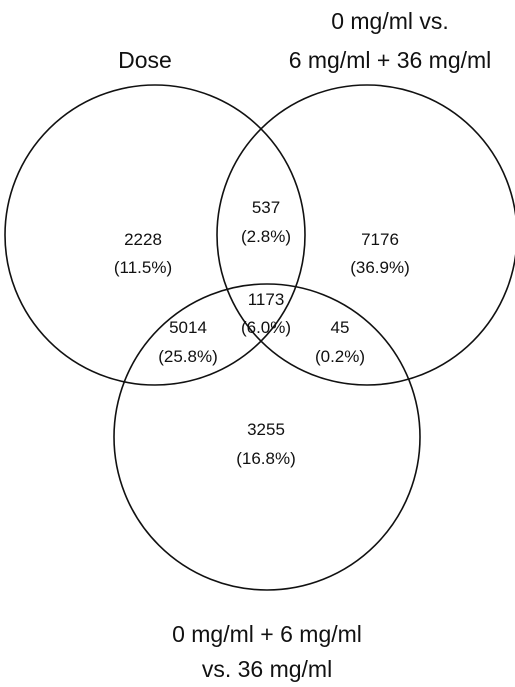 The image size is (515, 687). I want to click on region-dose-and-zero-vs-6-36-count: 537, so click(266, 207).